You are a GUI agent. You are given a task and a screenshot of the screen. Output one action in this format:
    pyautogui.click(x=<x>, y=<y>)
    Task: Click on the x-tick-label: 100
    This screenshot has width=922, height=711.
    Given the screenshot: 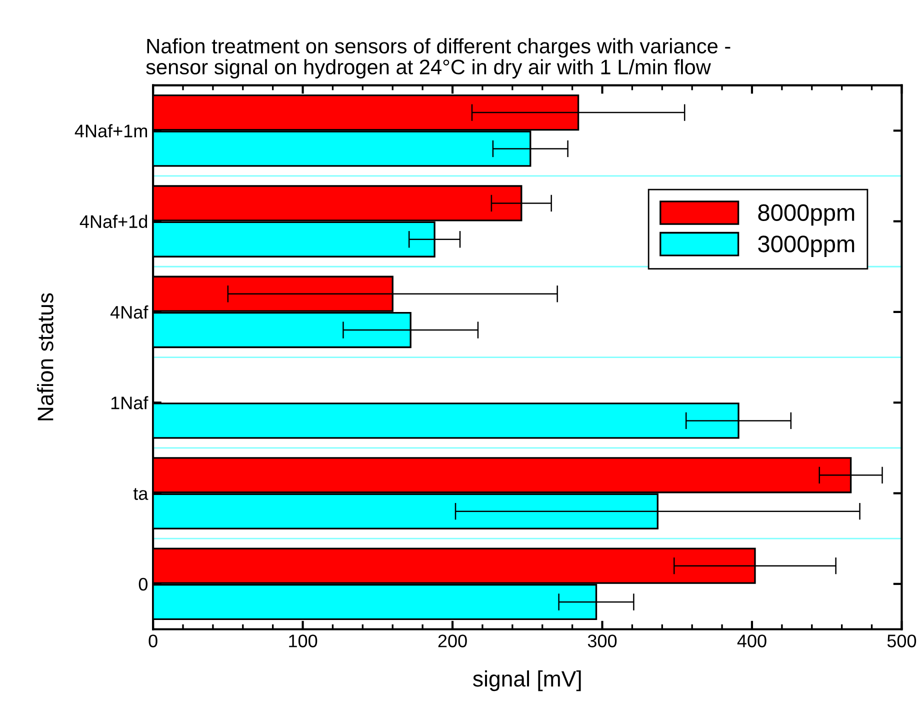 What is the action you would take?
    pyautogui.click(x=303, y=641)
    